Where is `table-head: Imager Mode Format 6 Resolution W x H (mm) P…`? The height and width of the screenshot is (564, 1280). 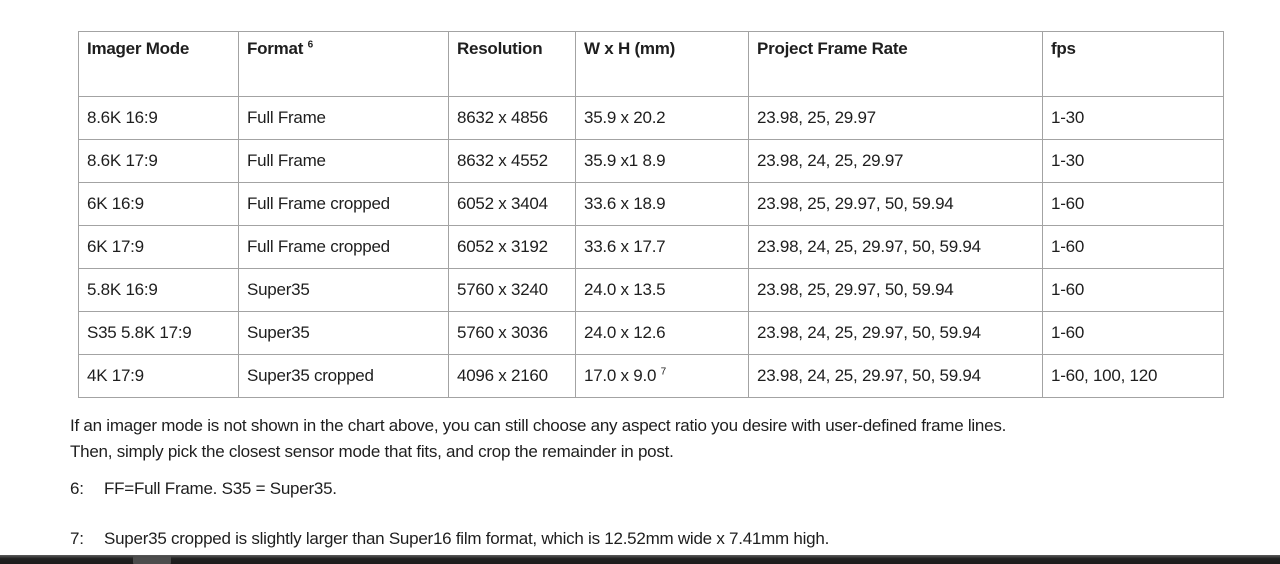 table-head: Imager Mode Format 6 Resolution W x H (mm) P… is located at coordinates (651, 64).